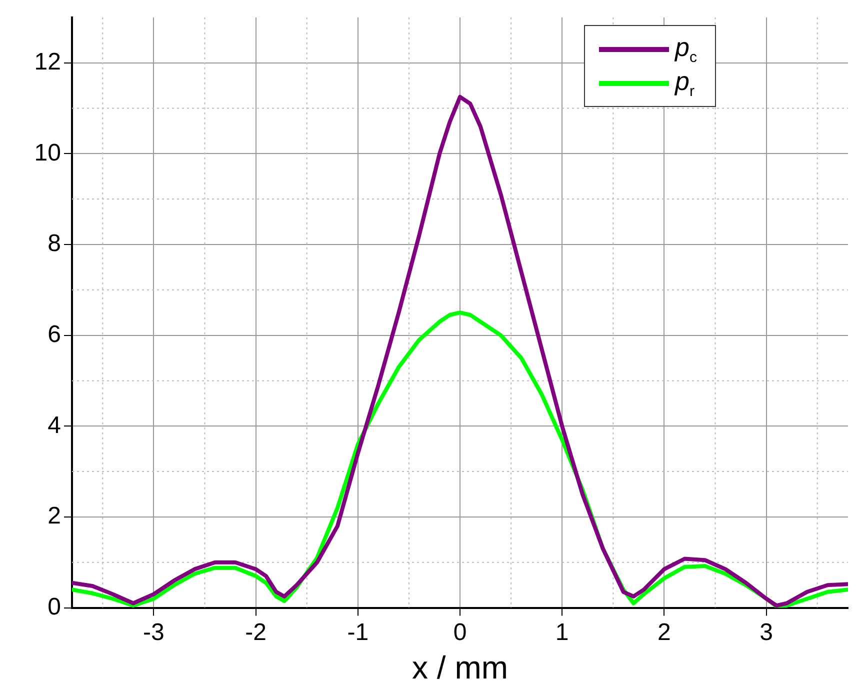  What do you see at coordinates (255, 632) in the screenshot?
I see `x-tick-label: -2` at bounding box center [255, 632].